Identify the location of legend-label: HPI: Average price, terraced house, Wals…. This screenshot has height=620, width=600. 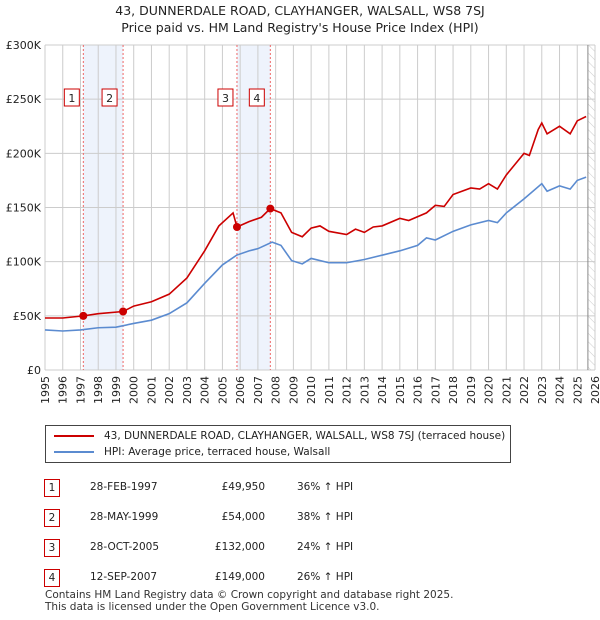
(217, 452).